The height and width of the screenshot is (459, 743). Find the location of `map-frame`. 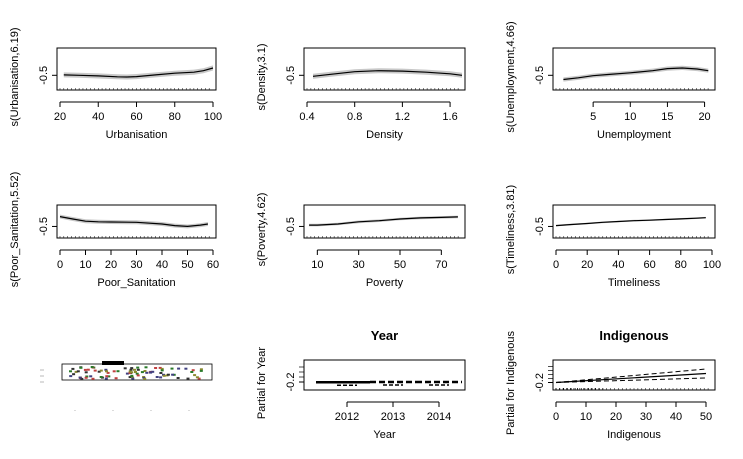

map-frame is located at coordinates (137, 372).